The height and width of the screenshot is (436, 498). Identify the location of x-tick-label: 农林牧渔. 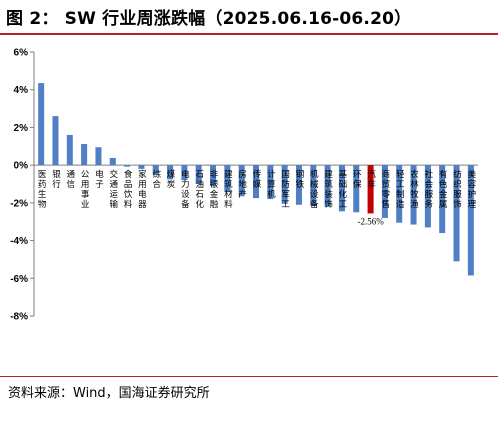
(414, 189).